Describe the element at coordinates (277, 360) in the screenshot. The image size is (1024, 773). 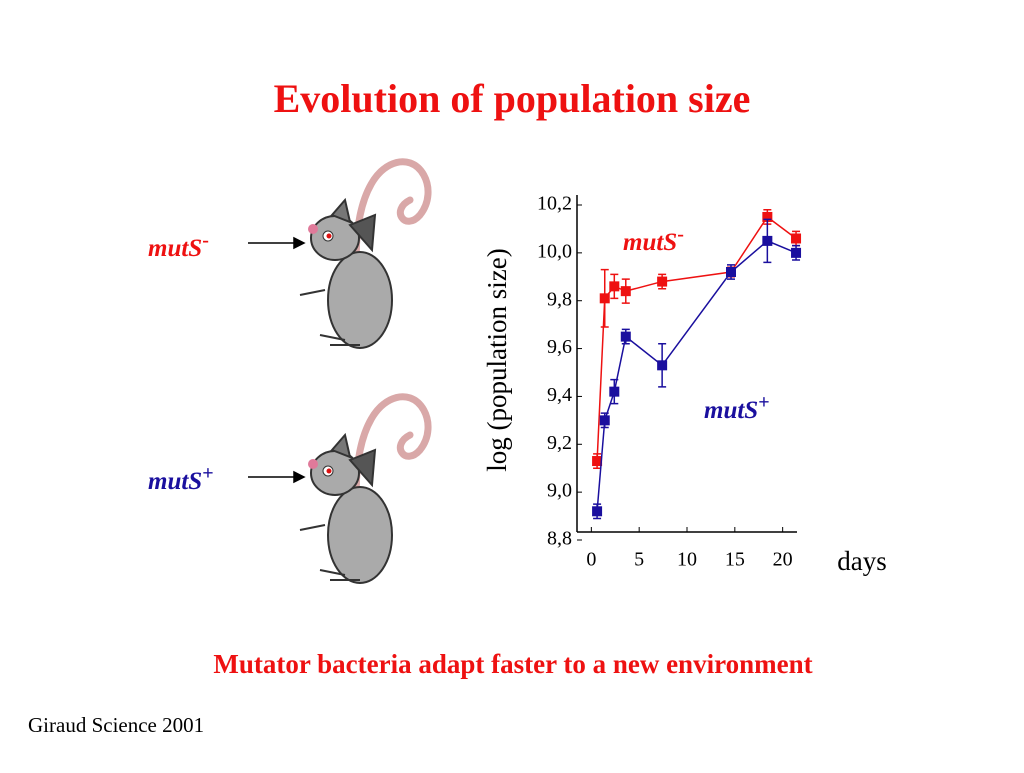
I see `arrows` at that location.